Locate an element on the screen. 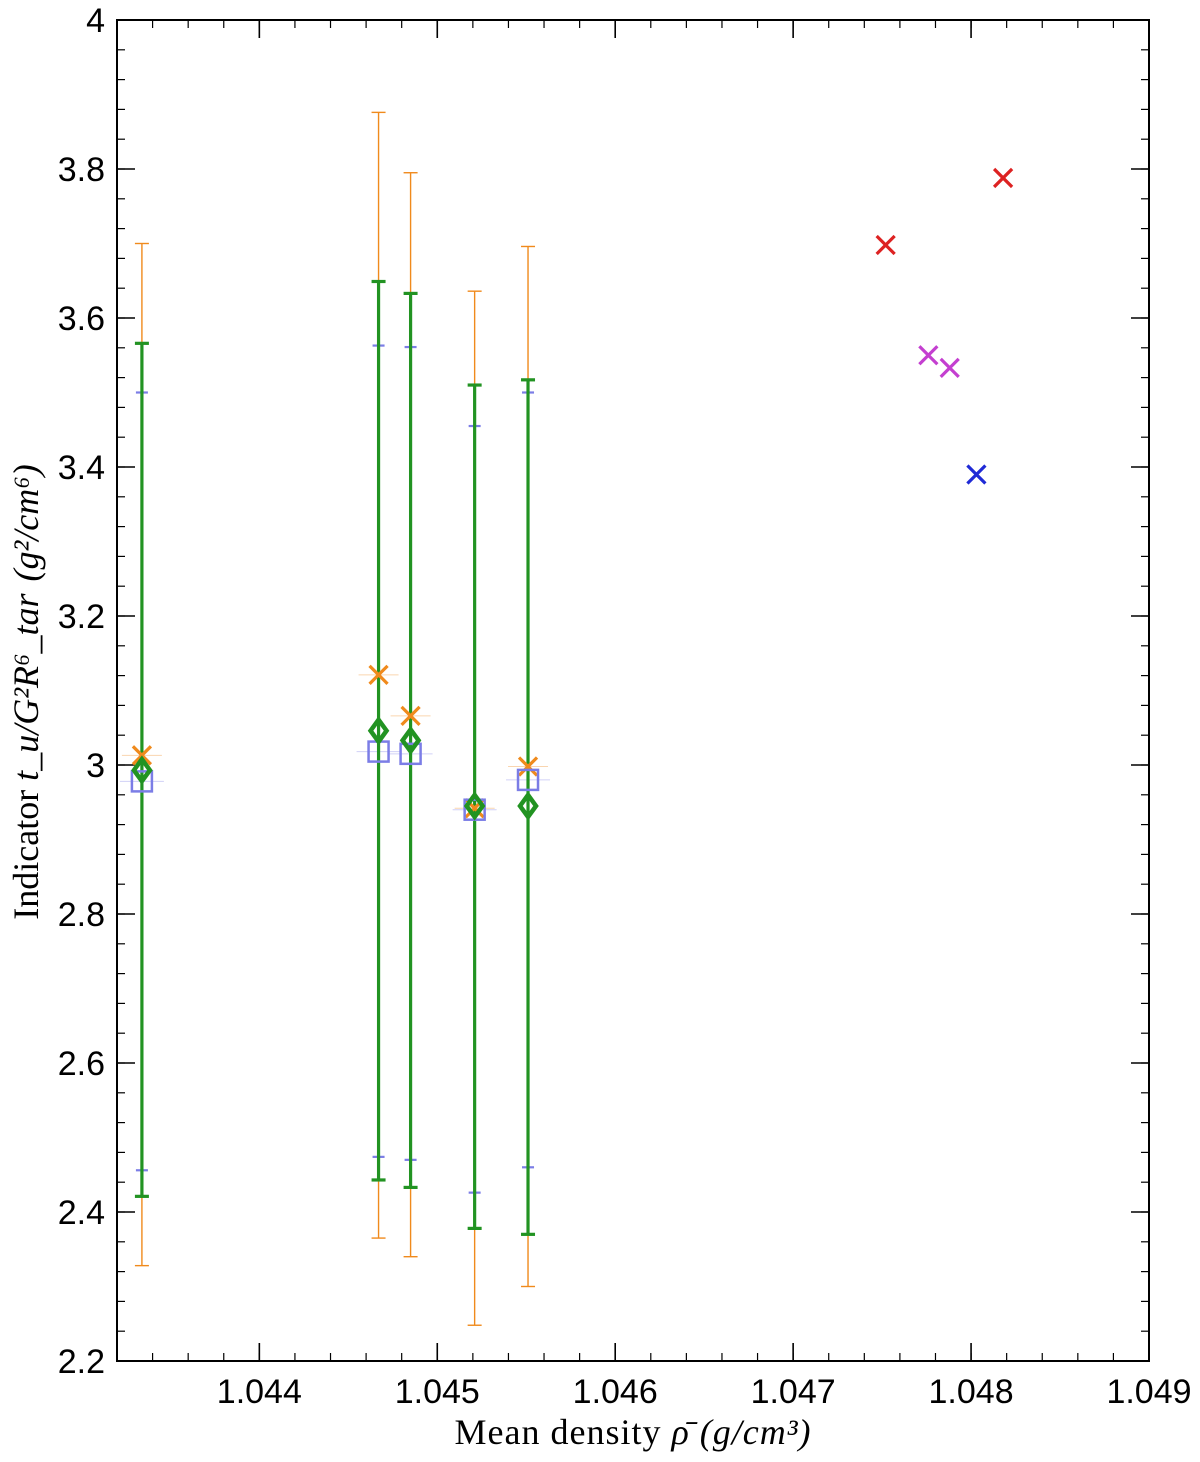  y-tick-label: 4 is located at coordinates (95, 21).